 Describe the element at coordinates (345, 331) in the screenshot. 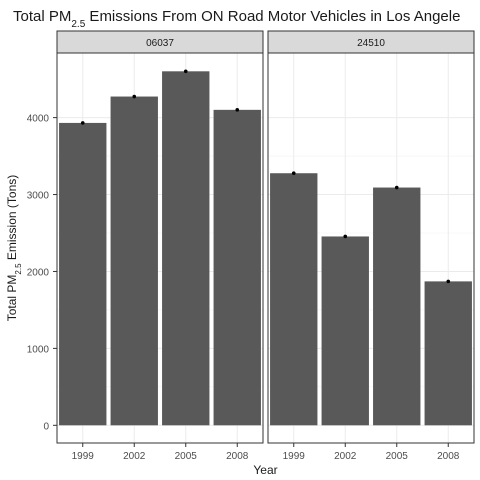

I see `bar-24510-2002` at that location.